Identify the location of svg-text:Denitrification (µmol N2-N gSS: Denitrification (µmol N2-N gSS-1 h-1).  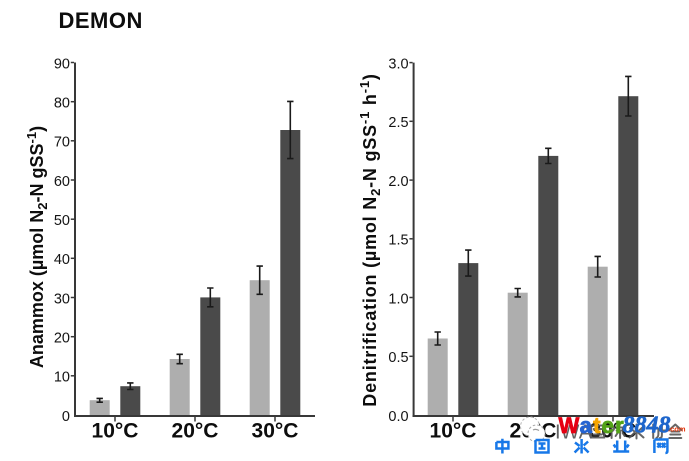
(370, 239).